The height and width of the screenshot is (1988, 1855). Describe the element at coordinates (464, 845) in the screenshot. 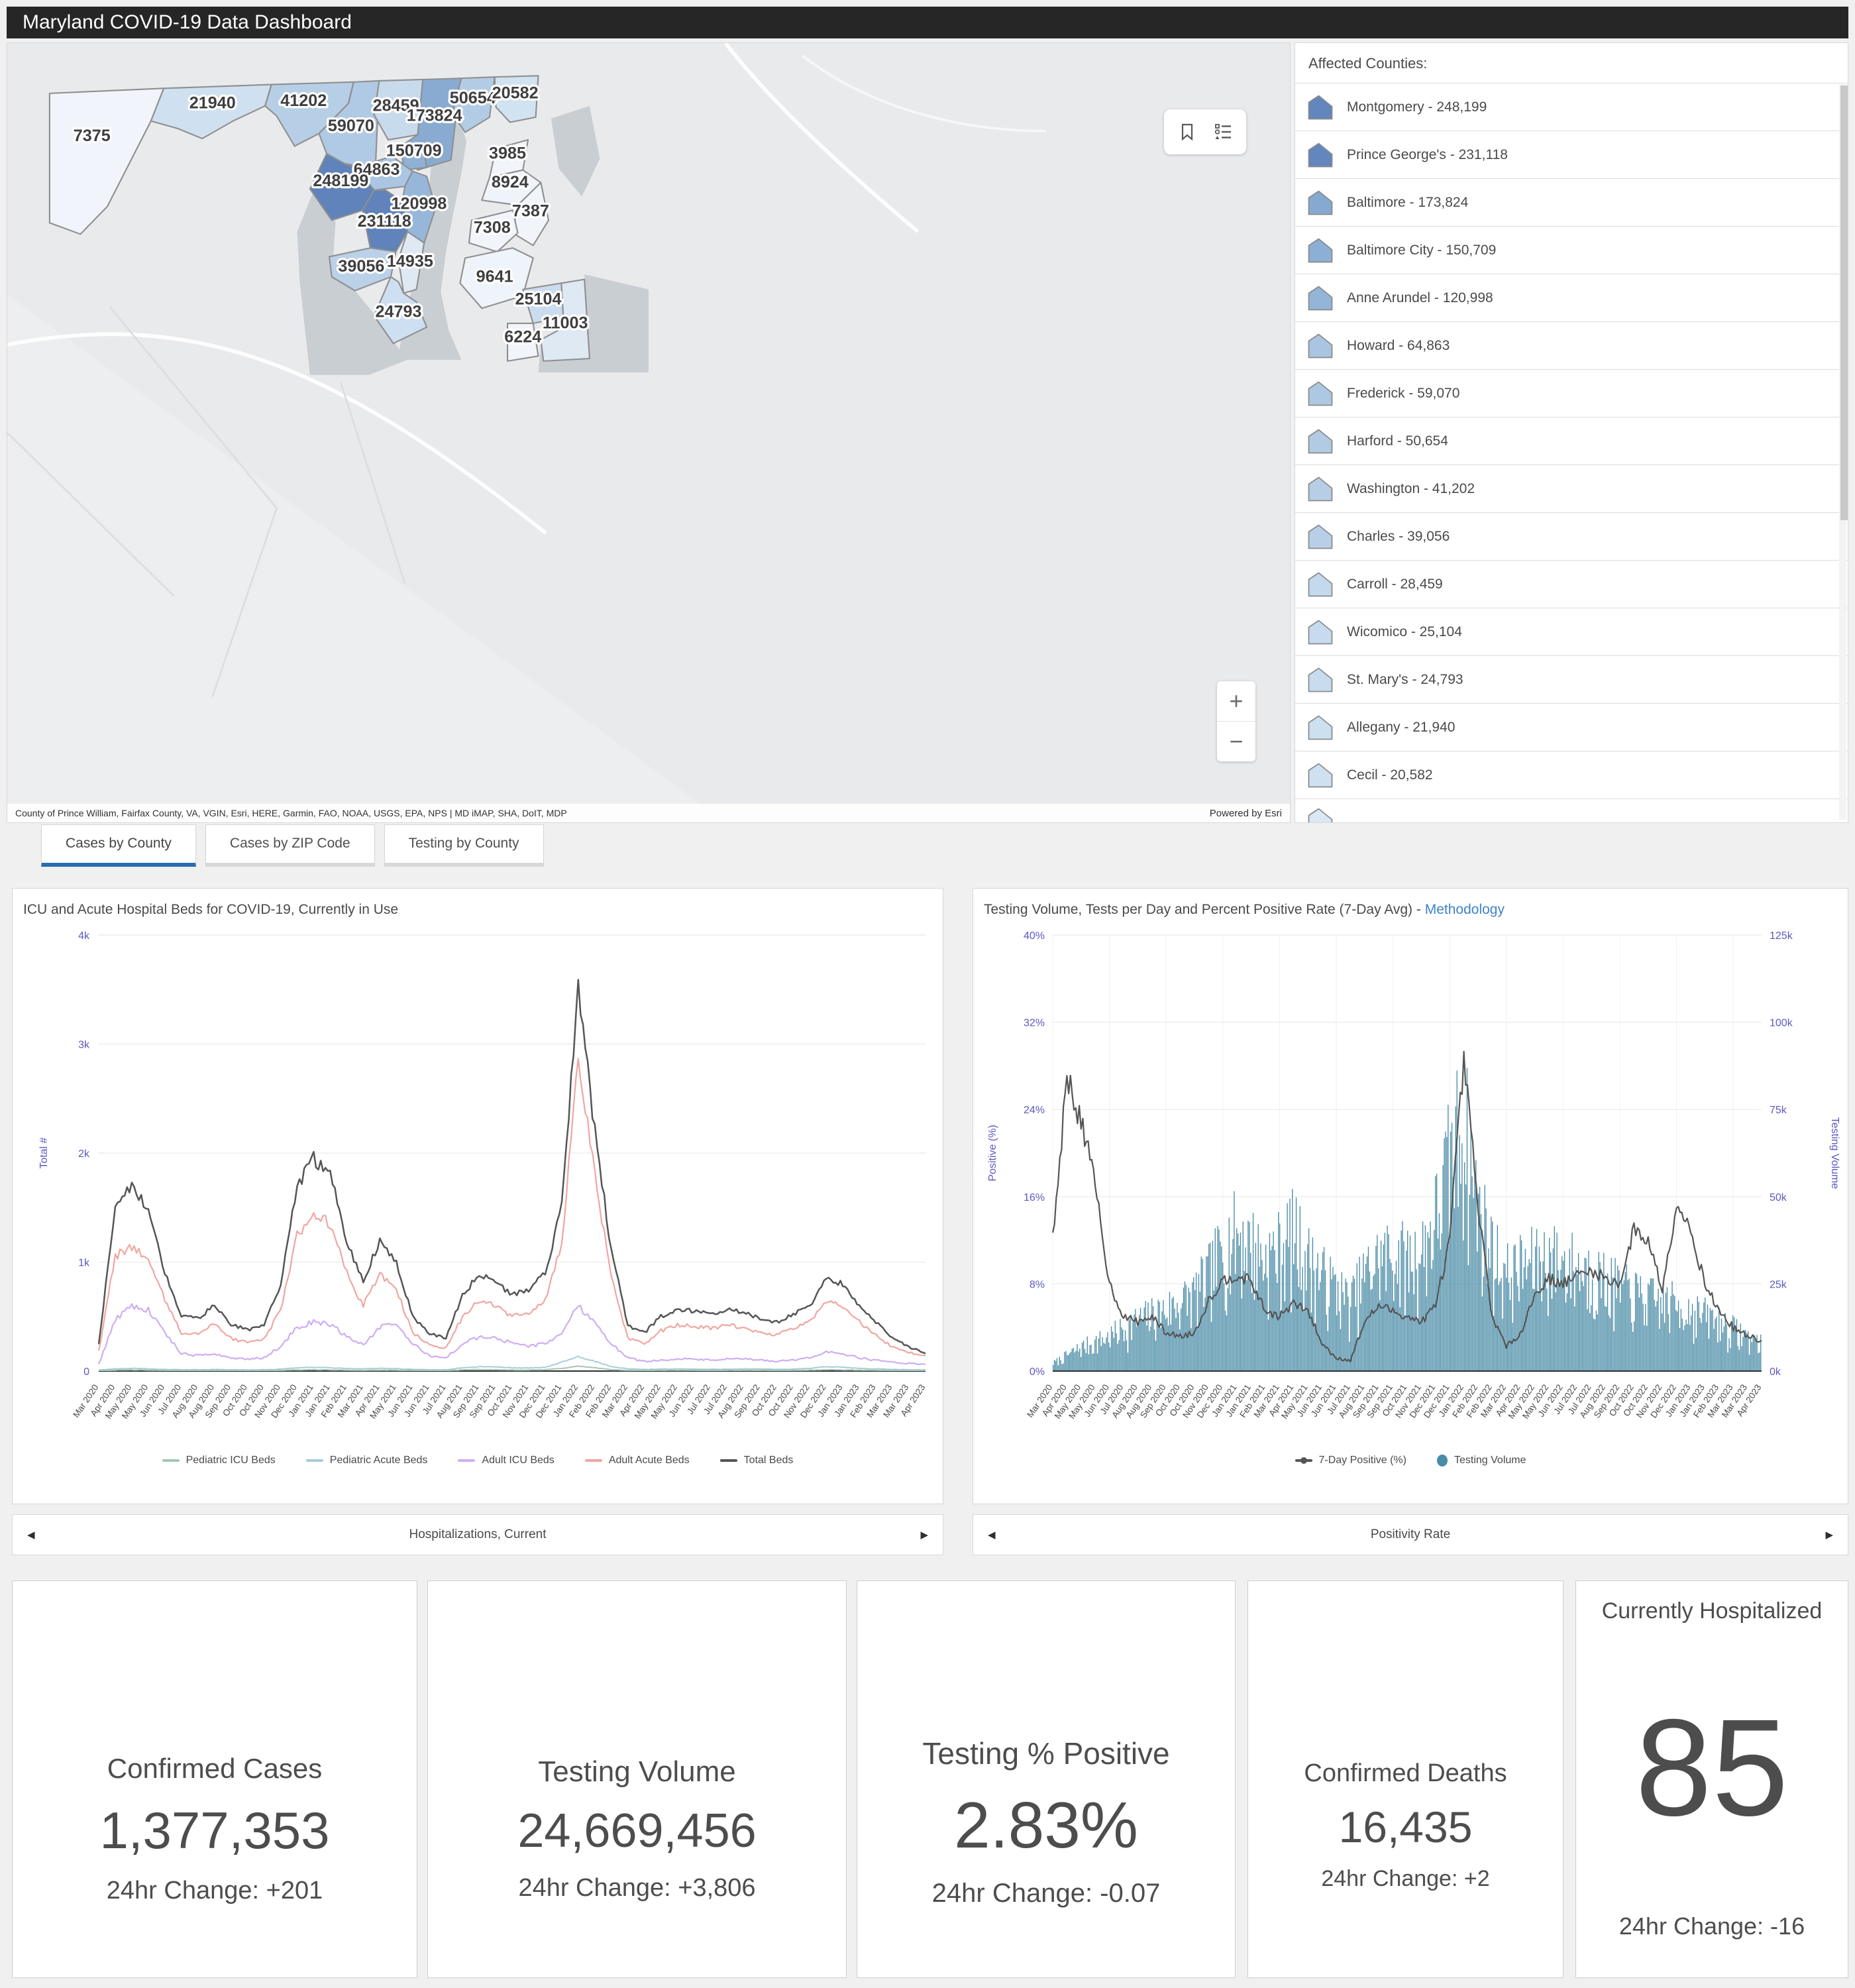

I see `tab-testing-by-county: Testing by County` at that location.